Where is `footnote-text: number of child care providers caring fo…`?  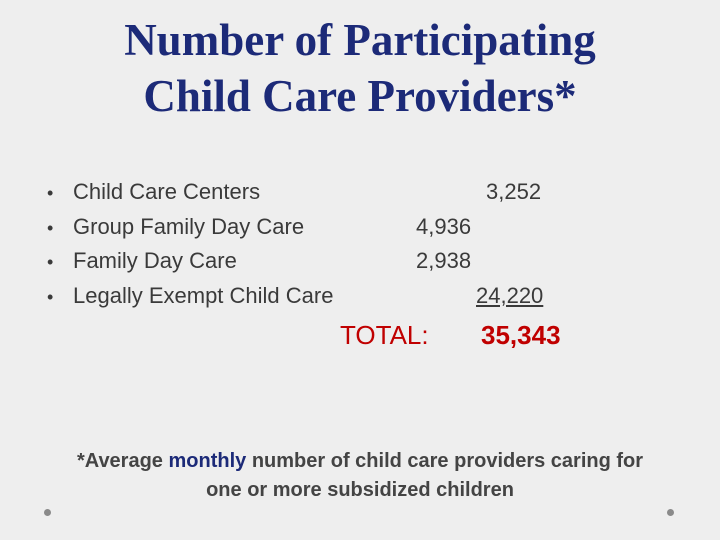
footnote-text: number of child care providers caring fo… is located at coordinates (425, 475).